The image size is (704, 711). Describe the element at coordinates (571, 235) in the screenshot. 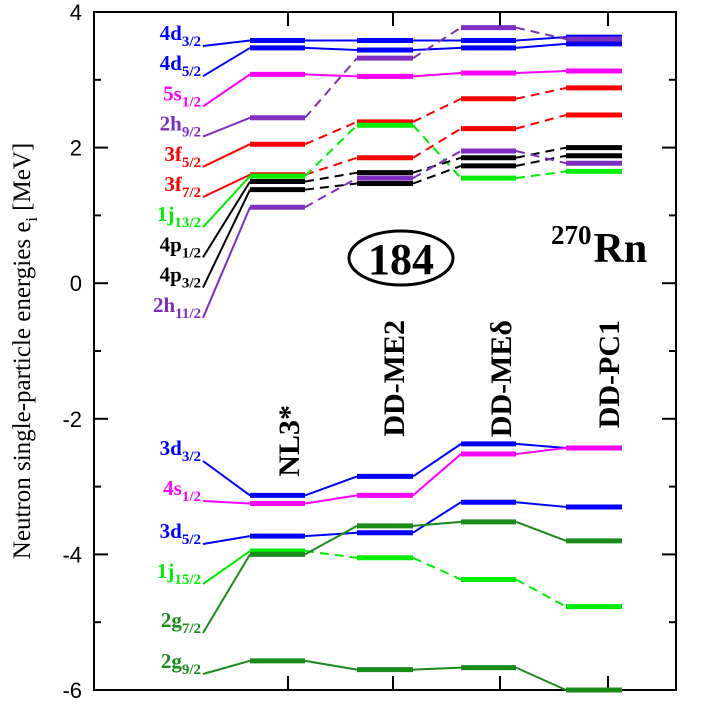

I see `nucleus-mass: 270` at that location.